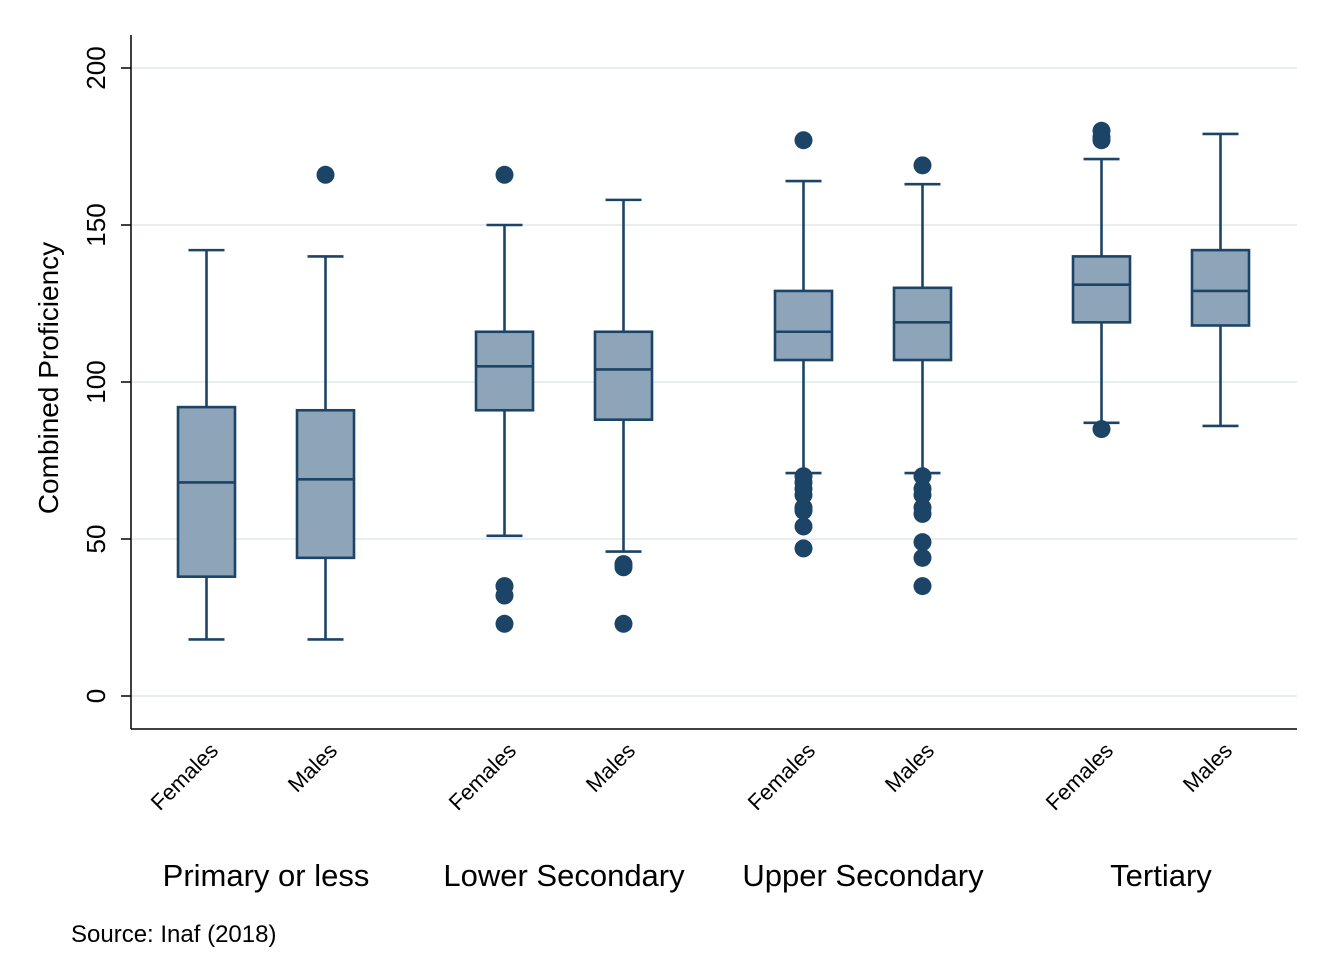 The height and width of the screenshot is (968, 1331). Describe the element at coordinates (173, 934) in the screenshot. I see `source-note: Source: Inaf (2018)` at that location.